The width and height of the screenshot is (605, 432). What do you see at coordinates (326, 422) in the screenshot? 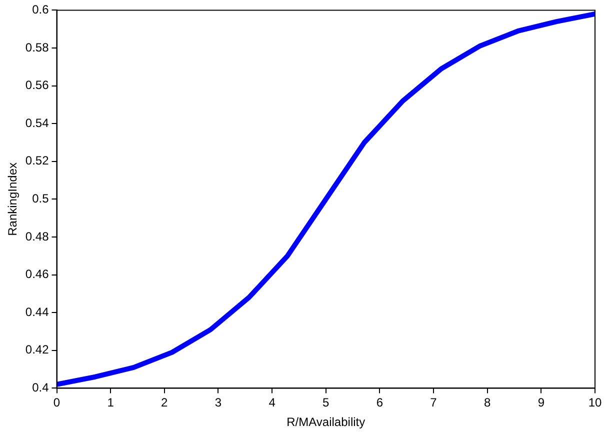
I see `x-axis-title: R/MAvailability` at bounding box center [326, 422].